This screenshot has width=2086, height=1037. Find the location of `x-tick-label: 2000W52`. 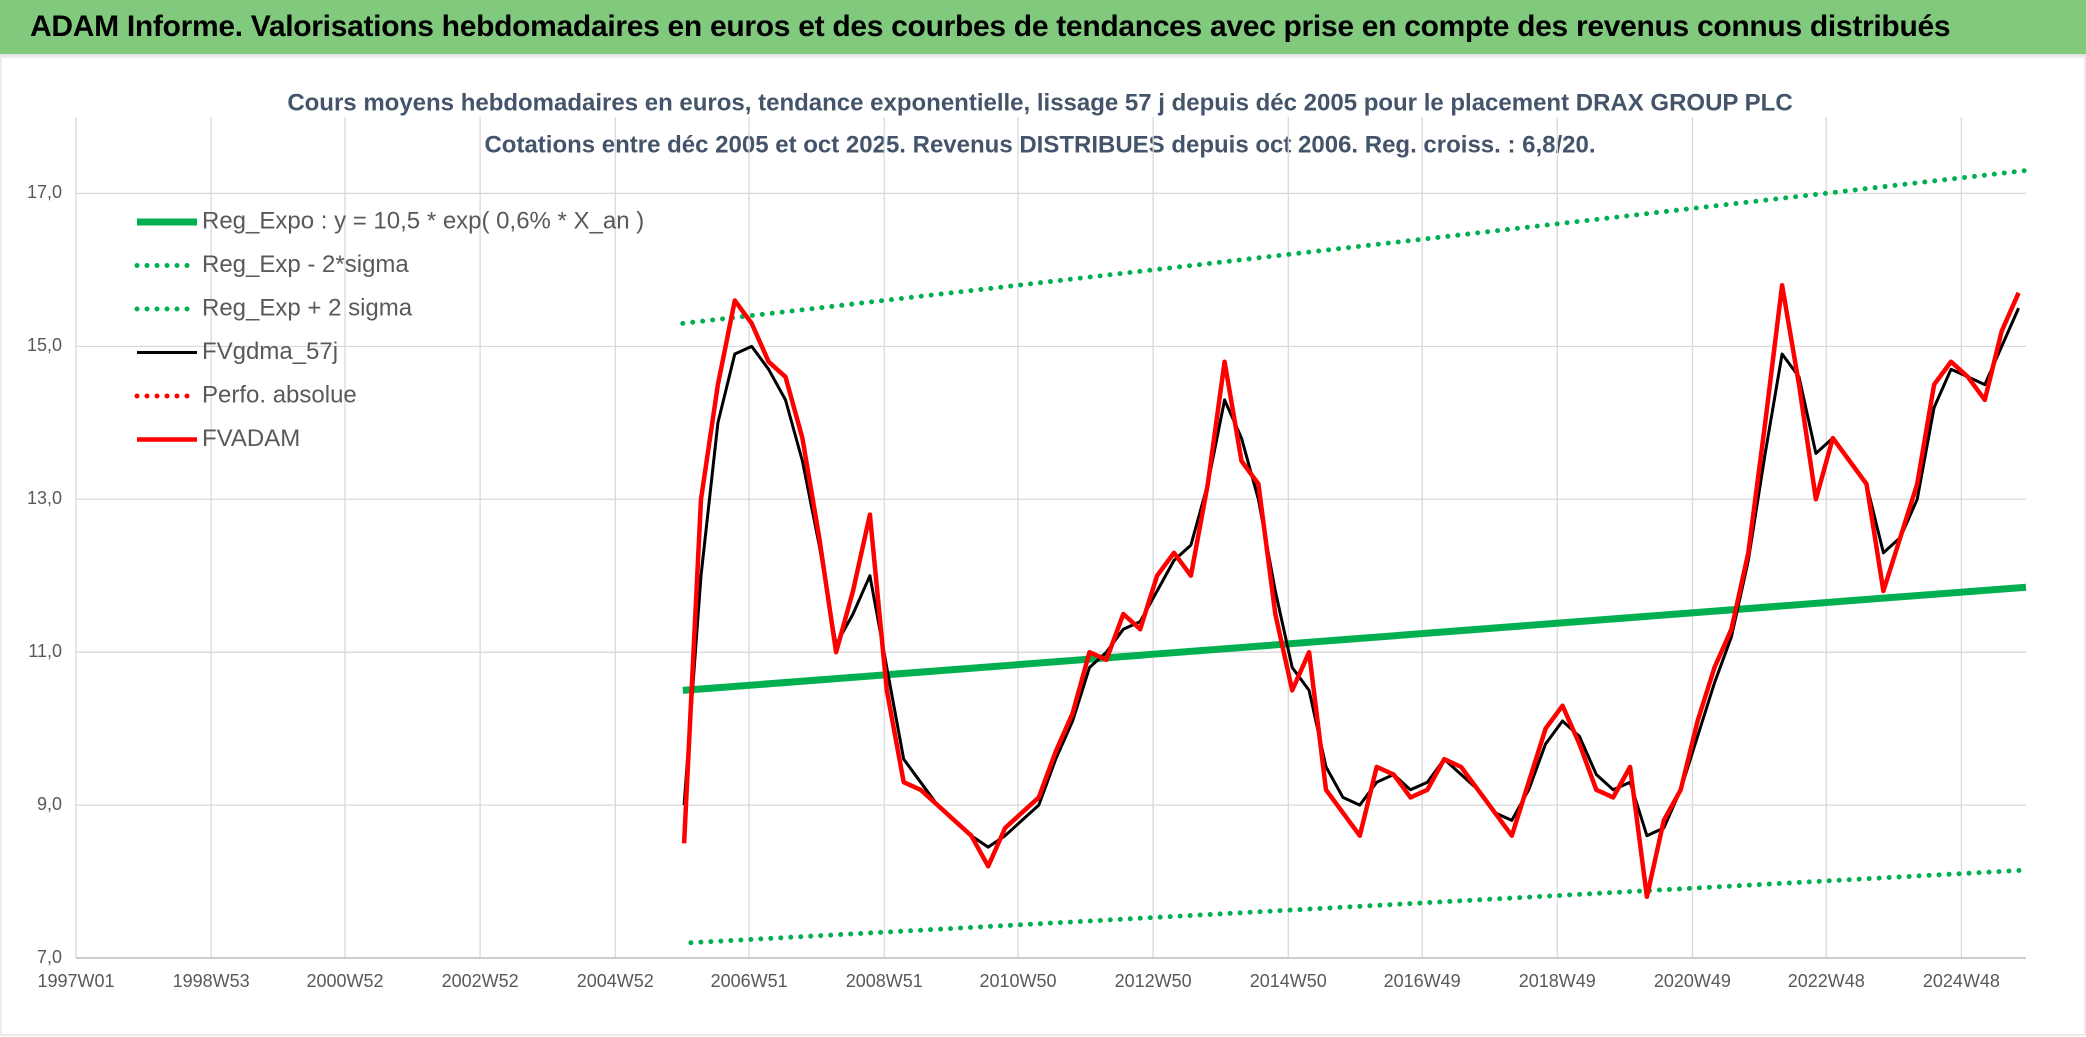

x-tick-label: 2000W52 is located at coordinates (344, 981).